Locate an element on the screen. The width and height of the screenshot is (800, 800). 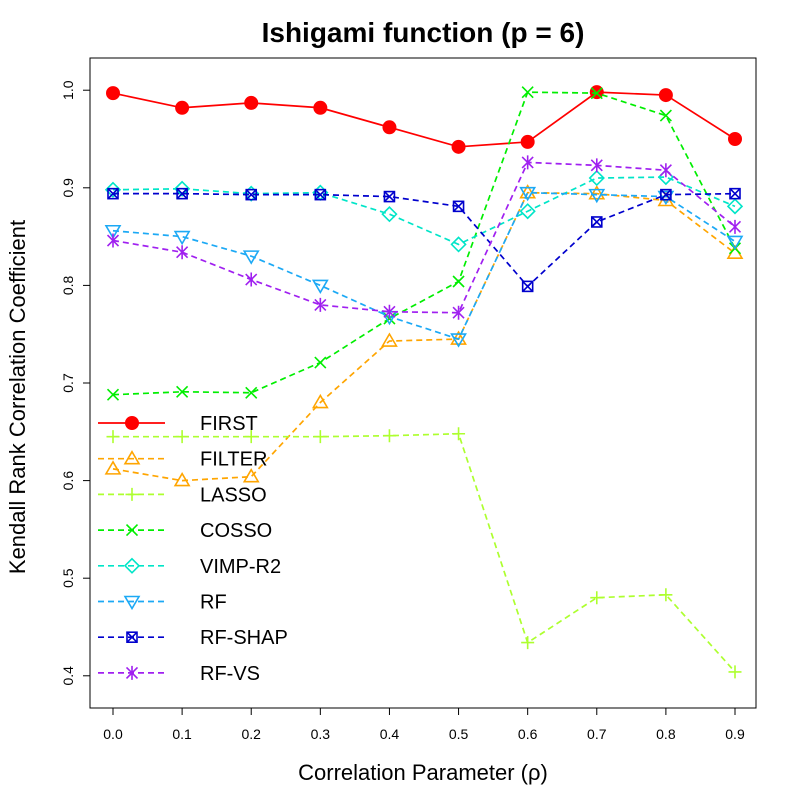
legend-label: COSSO is located at coordinates (236, 531).